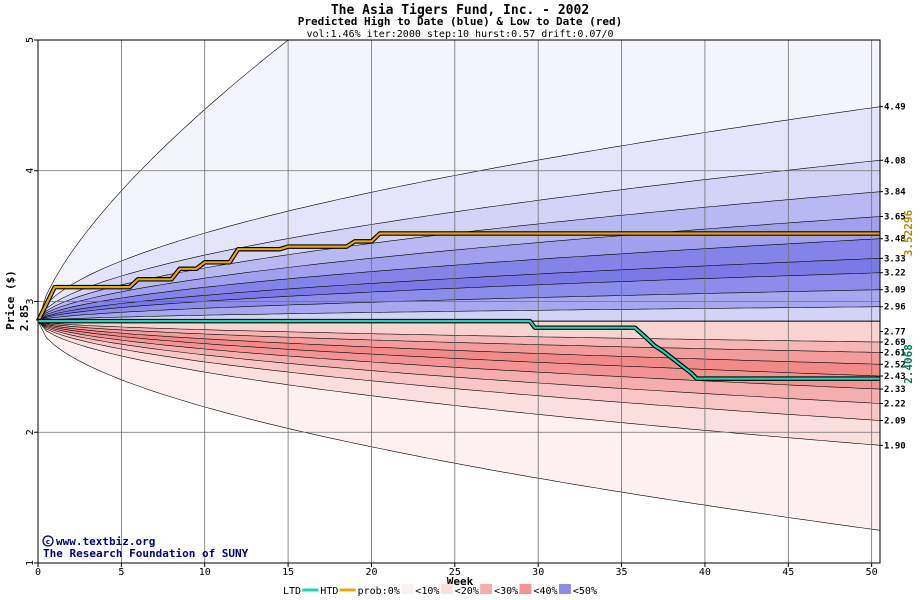 The height and width of the screenshot is (600, 920). What do you see at coordinates (895, 240) in the screenshot?
I see `right-band-label: 3.48` at bounding box center [895, 240].